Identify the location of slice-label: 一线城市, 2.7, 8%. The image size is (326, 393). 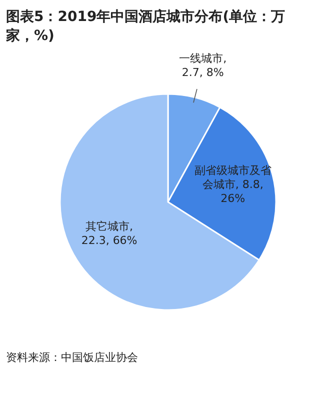
(203, 66).